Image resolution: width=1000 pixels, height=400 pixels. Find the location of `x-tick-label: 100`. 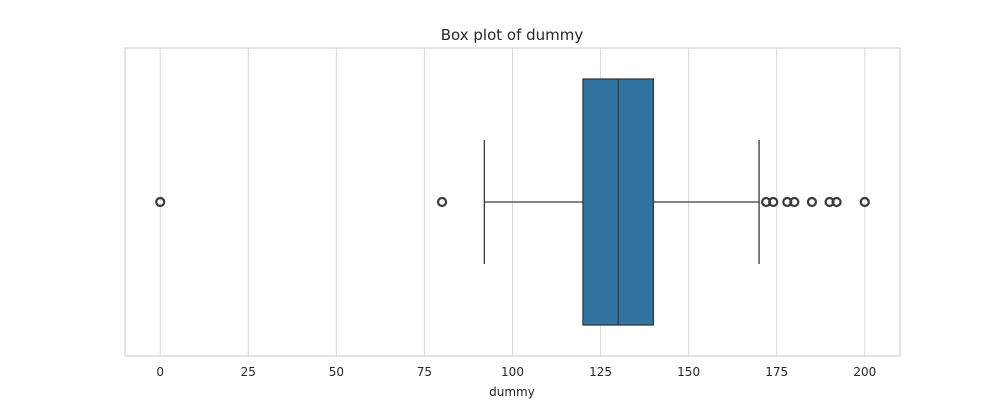

x-tick-label: 100 is located at coordinates (512, 372).